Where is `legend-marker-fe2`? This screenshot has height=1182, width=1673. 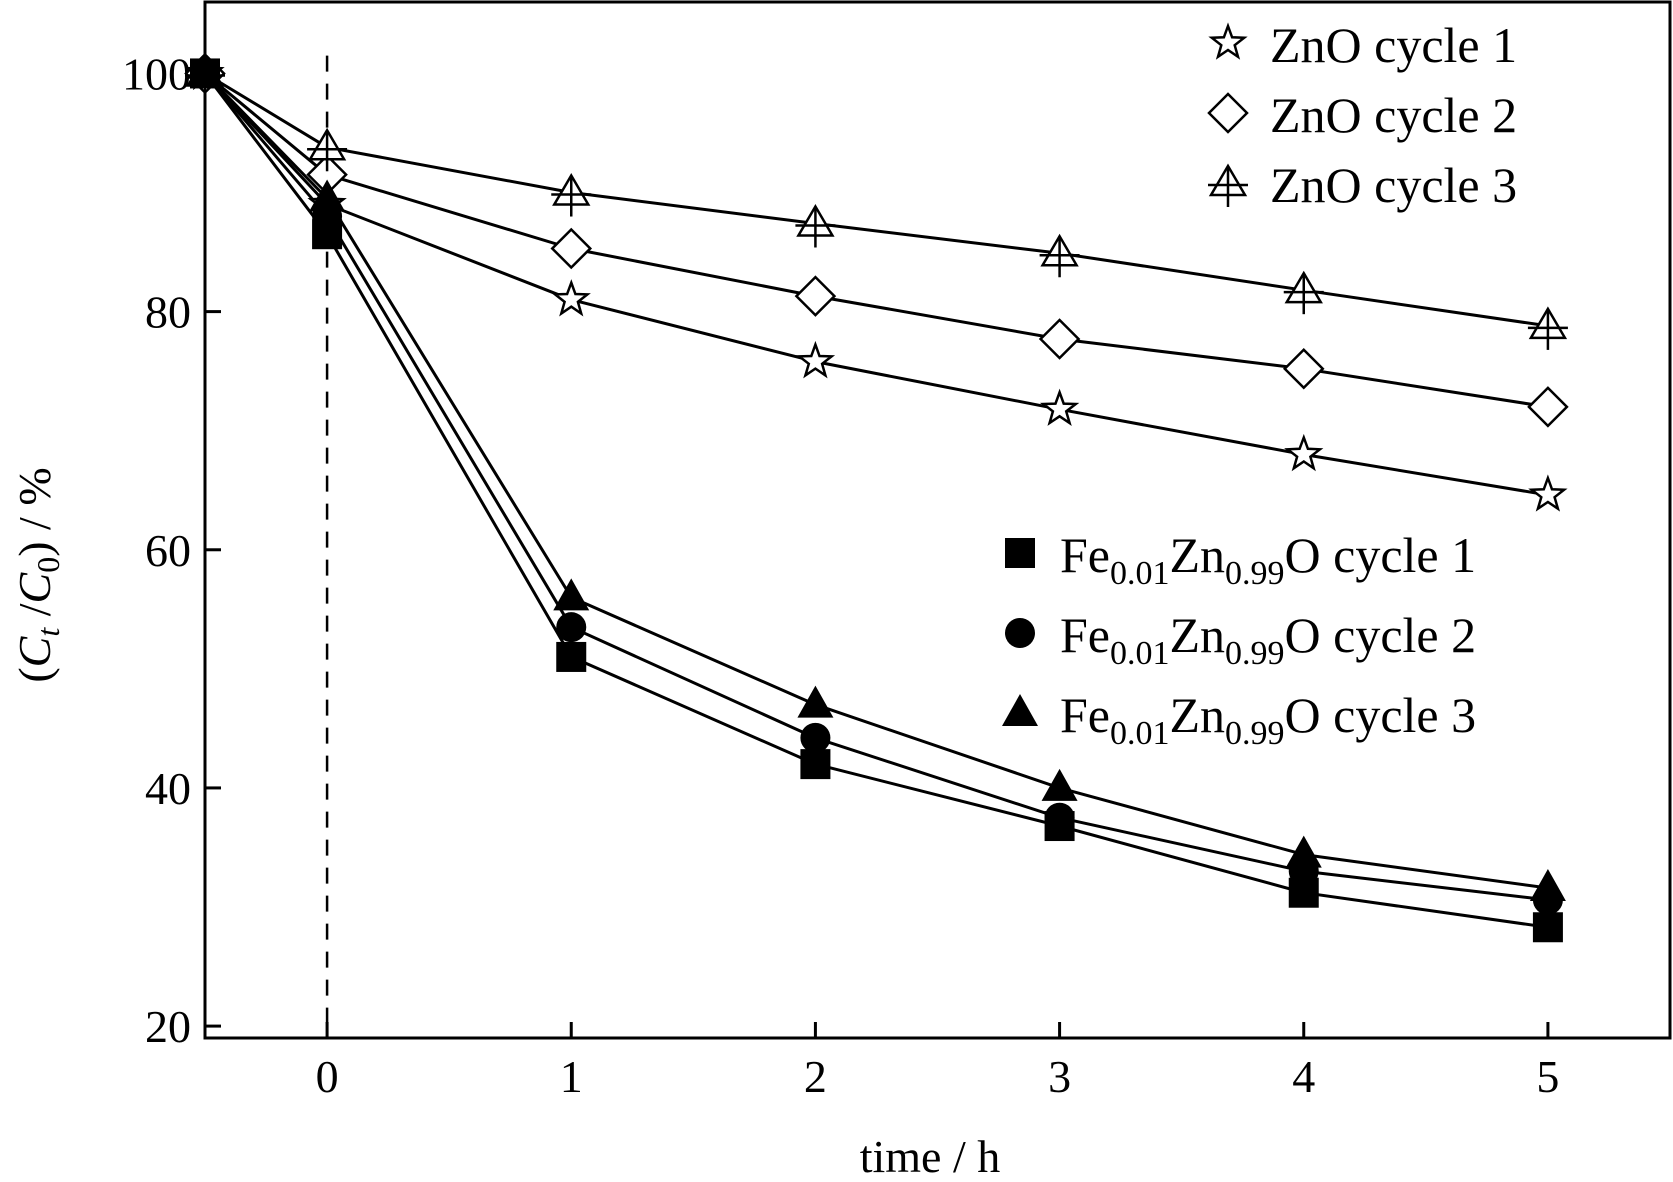 legend-marker-fe2 is located at coordinates (1020, 633).